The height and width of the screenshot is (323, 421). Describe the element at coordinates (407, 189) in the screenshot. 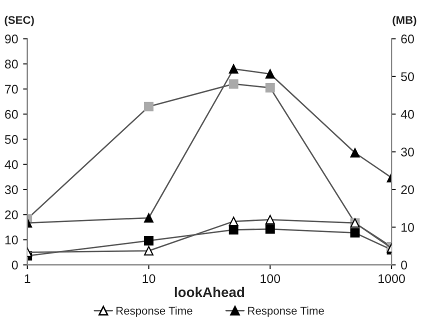

I see `y2-tick-label: 20` at that location.